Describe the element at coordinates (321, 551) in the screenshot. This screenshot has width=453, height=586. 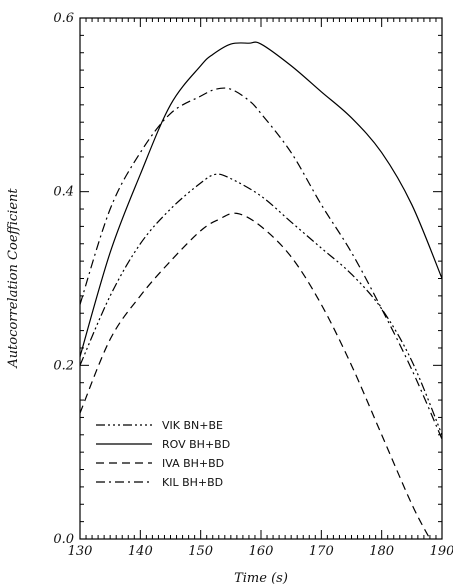
I see `x-tick-label: 170` at that location.